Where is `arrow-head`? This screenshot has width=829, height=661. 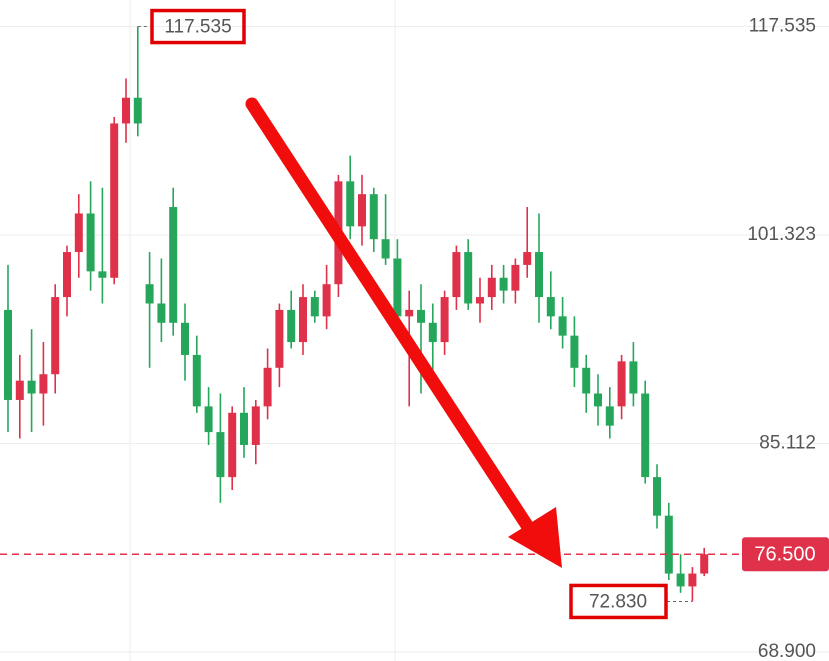 arrow-head is located at coordinates (535, 537).